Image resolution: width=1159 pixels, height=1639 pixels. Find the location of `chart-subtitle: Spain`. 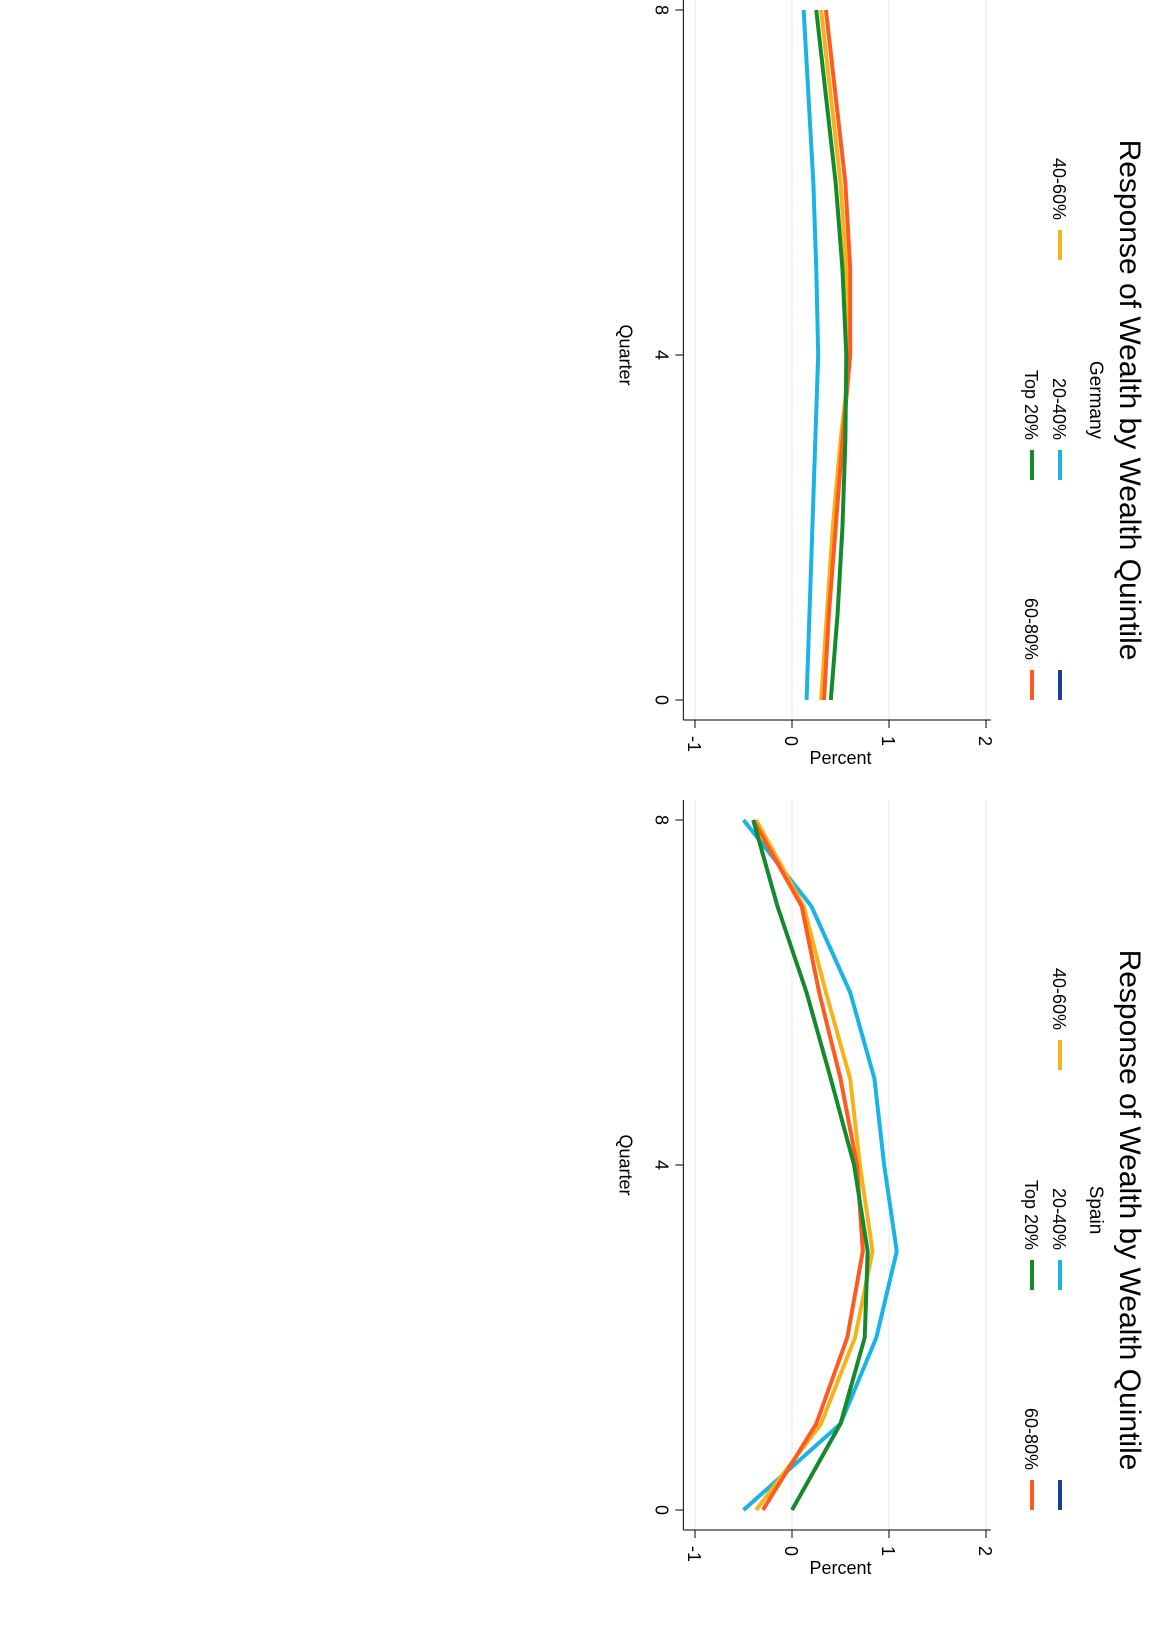

chart-subtitle: Spain is located at coordinates (1095, 1210).